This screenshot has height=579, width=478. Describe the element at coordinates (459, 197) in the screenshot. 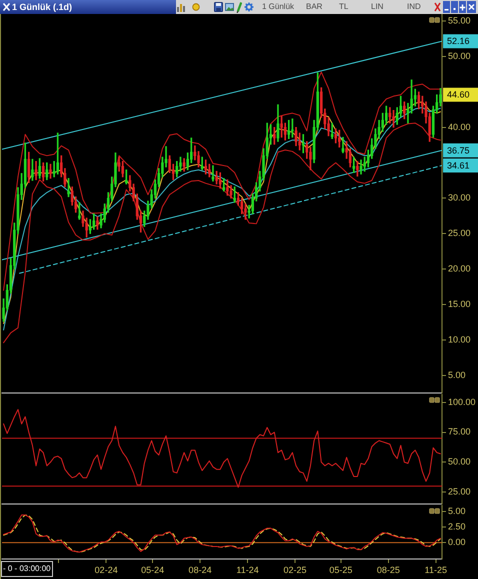

I see `y-tick-label: 30.00` at that location.